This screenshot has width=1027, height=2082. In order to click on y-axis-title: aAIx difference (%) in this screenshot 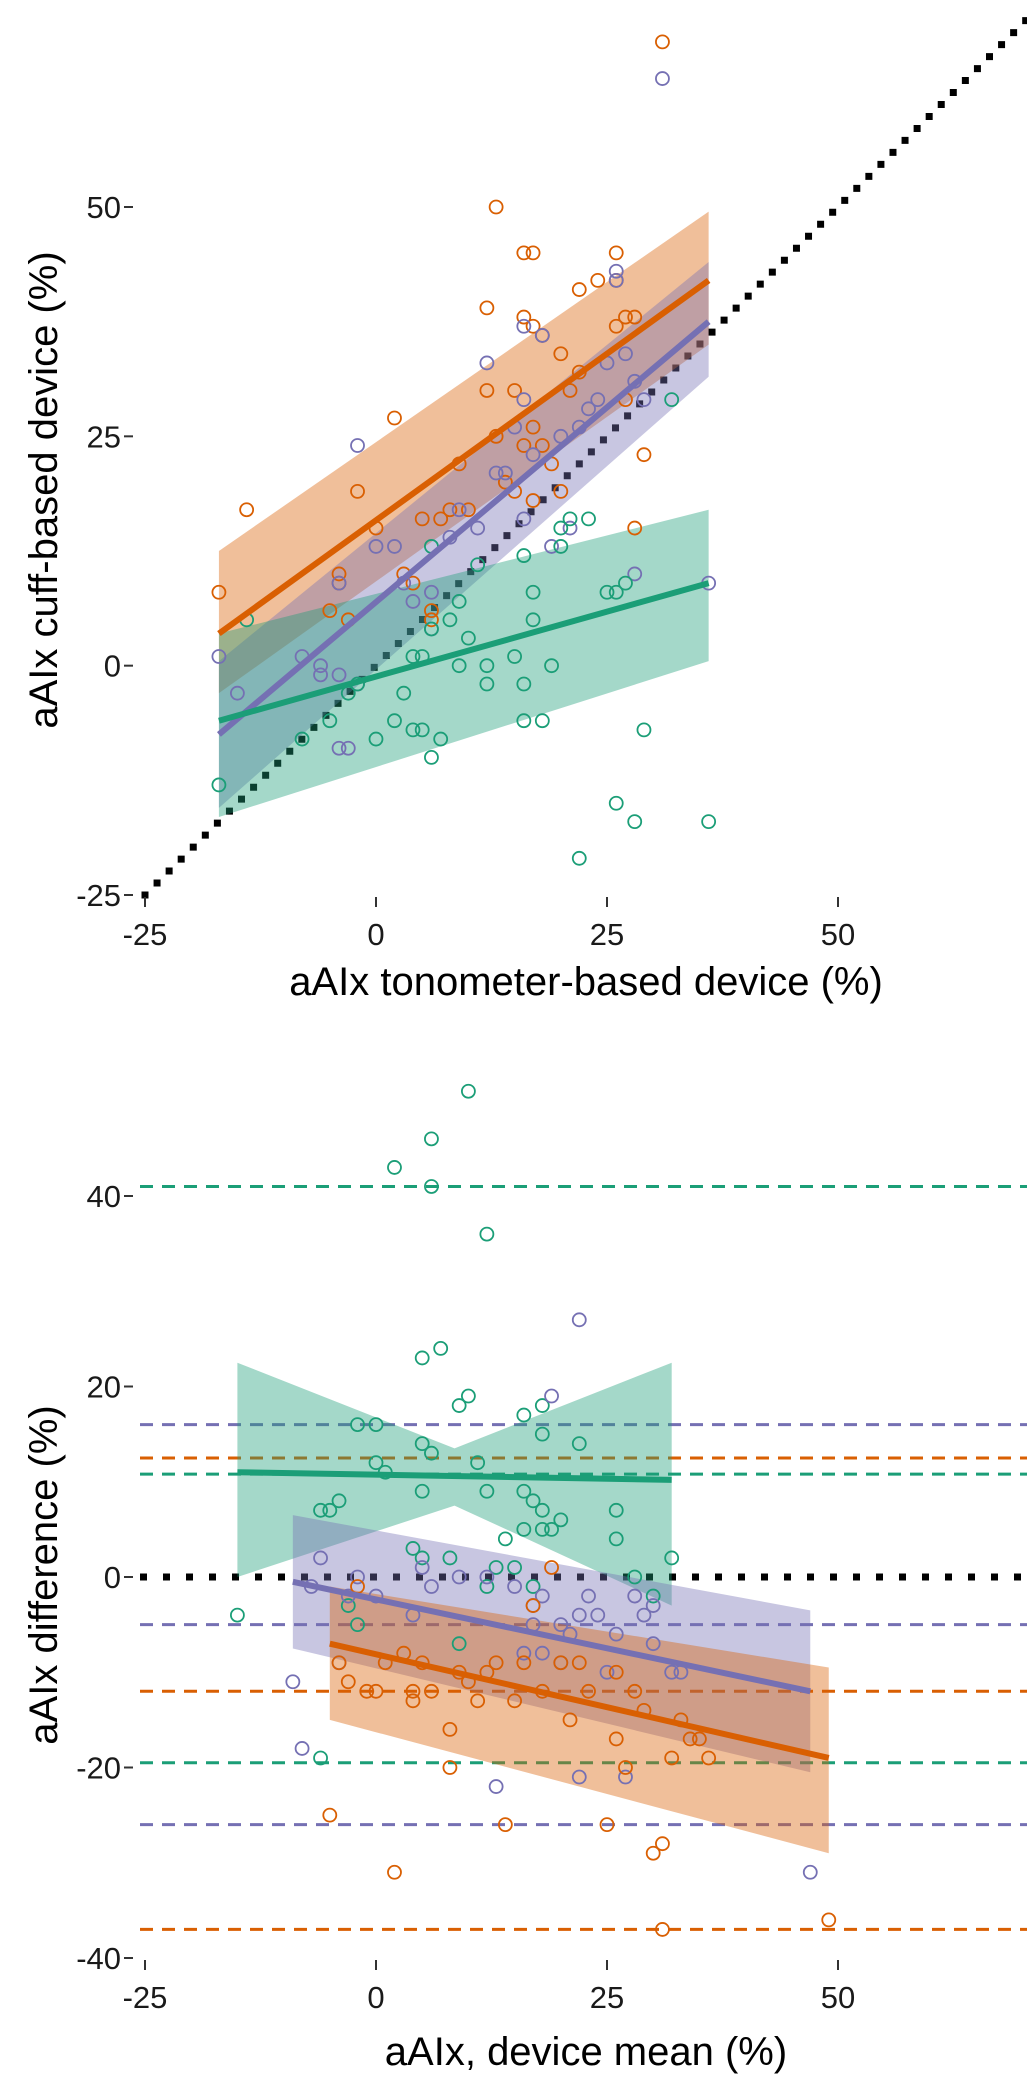, I will do `click(44, 1574)`.